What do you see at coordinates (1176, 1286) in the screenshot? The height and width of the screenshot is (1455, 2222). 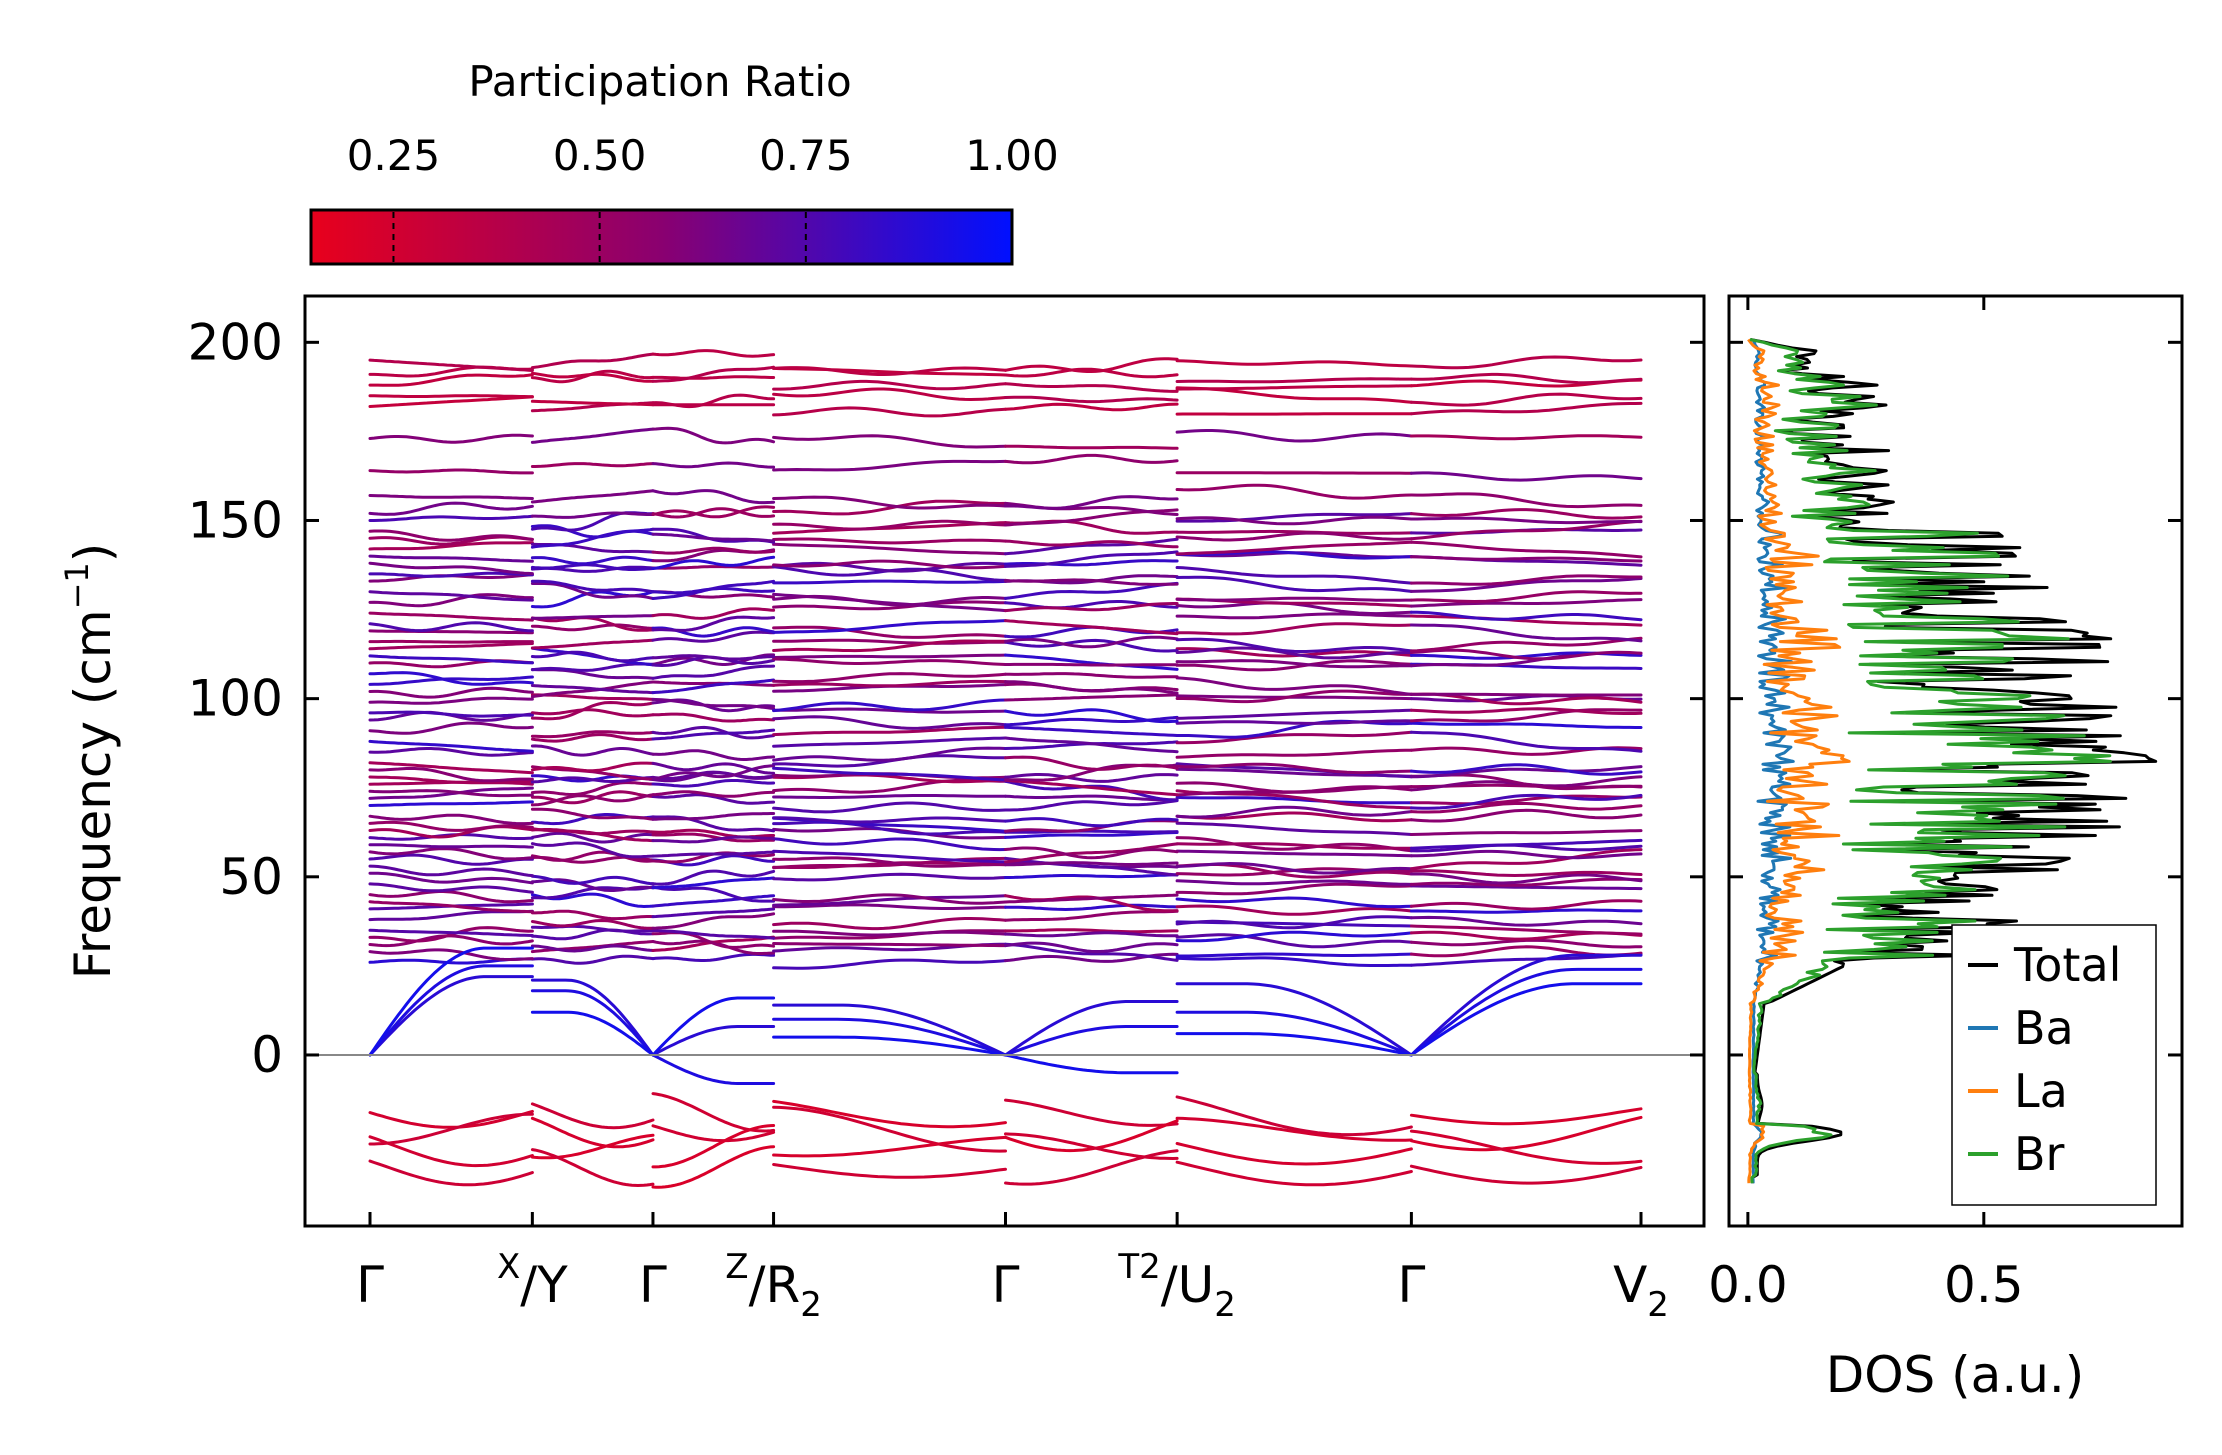 I see `kpoint-label: T2/U2` at bounding box center [1176, 1286].